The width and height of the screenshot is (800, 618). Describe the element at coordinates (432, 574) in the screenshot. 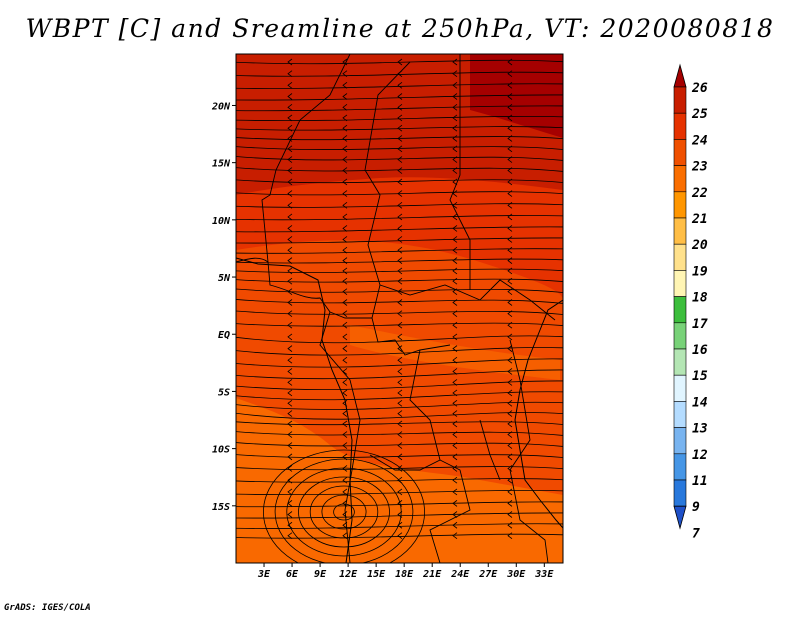

I see `lon-tick-label: 21E` at that location.